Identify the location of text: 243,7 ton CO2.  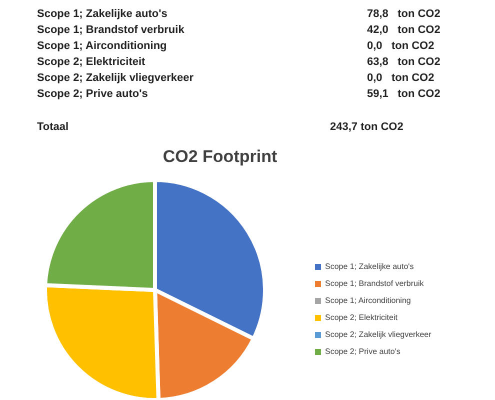
(367, 127).